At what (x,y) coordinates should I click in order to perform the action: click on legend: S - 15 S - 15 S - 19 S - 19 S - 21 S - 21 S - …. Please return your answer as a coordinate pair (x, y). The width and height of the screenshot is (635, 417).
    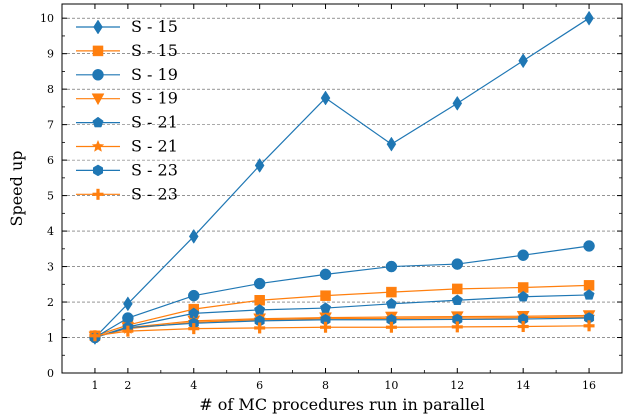
    Looking at the image, I should click on (127, 110).